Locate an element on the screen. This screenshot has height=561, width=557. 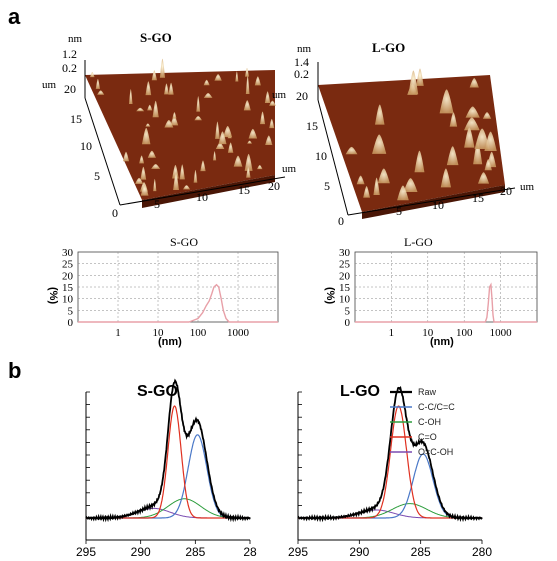
x-tick: 15 is located at coordinates (478, 198).